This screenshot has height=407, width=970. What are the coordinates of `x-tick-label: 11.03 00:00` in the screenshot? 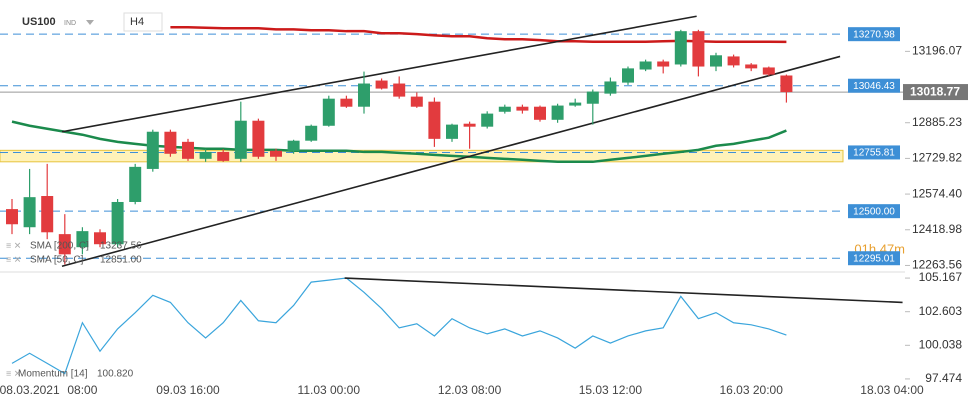 It's located at (329, 390).